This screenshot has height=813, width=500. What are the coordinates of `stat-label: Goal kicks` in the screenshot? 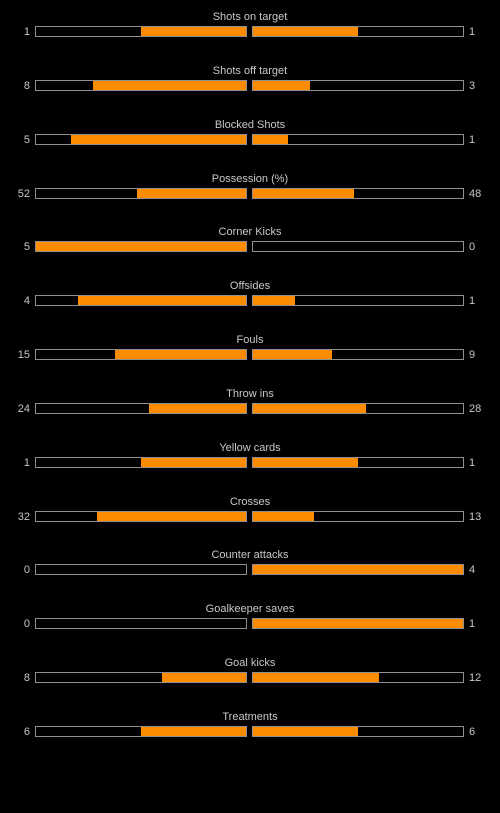 It's located at (250, 663).